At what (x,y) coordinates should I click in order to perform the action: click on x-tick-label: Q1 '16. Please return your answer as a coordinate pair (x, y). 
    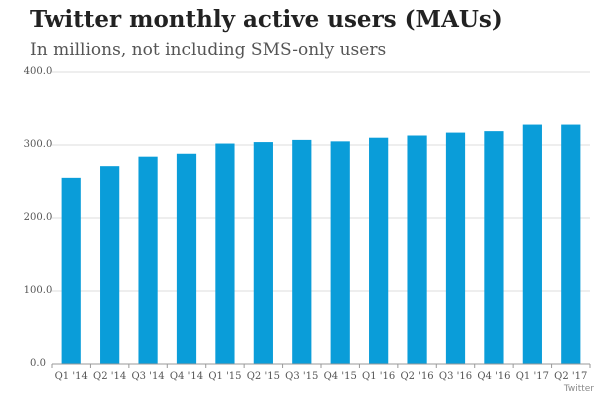
    Looking at the image, I should click on (378, 376).